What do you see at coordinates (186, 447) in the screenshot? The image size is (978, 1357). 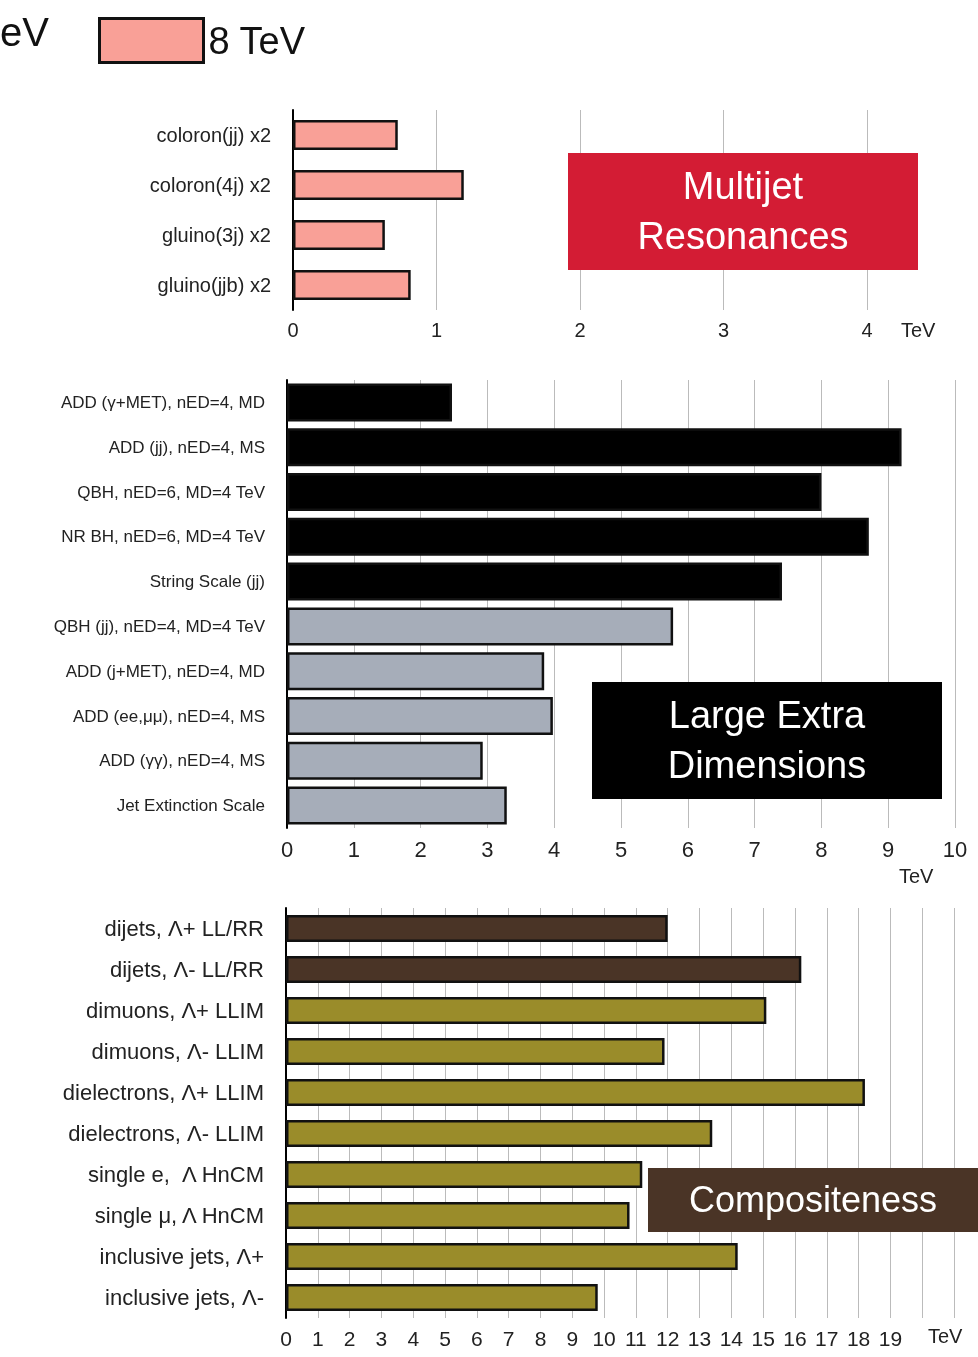 I see `y-tick-label: ADD (jj), nED=4, MS` at bounding box center [186, 447].